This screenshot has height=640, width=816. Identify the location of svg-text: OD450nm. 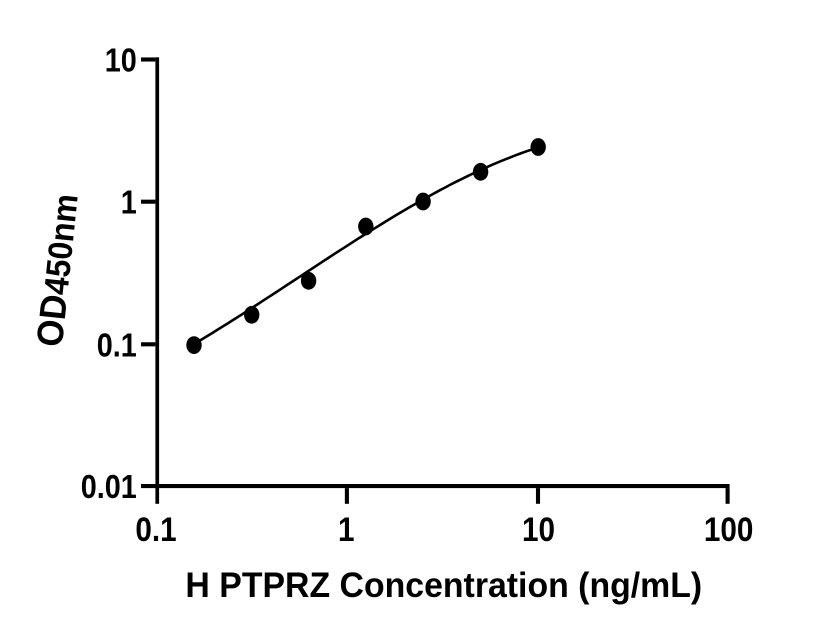
(57, 270).